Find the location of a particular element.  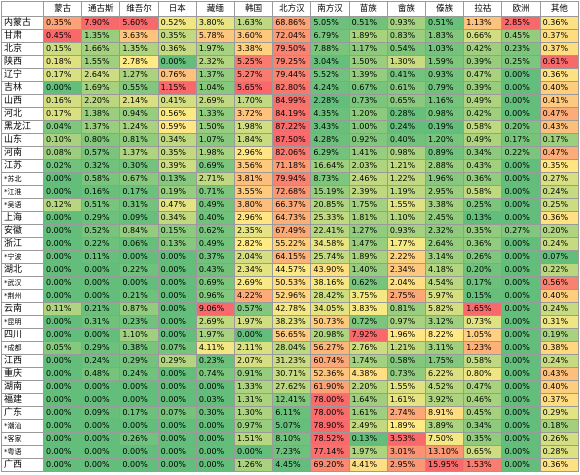

cell: 0.92% is located at coordinates (368, 140).